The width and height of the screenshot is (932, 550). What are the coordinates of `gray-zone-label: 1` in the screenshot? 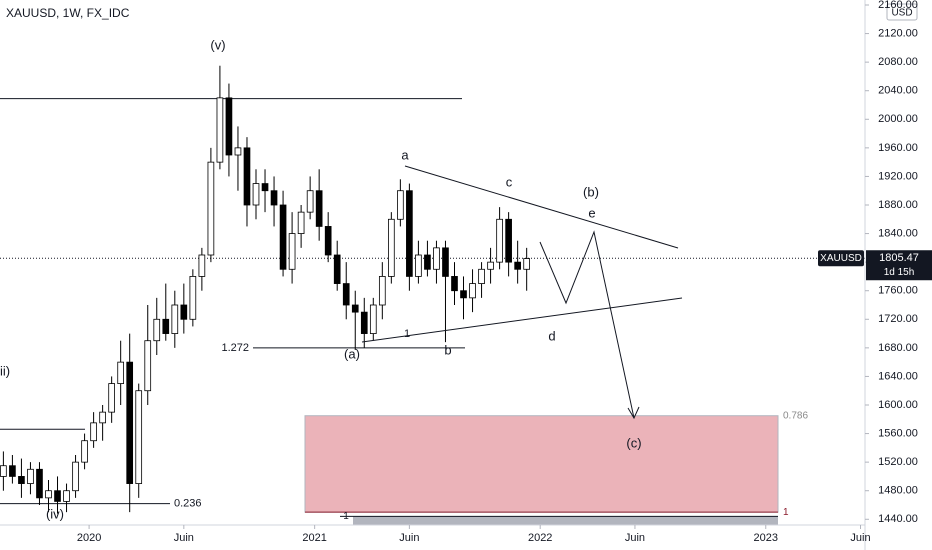 It's located at (346, 516).